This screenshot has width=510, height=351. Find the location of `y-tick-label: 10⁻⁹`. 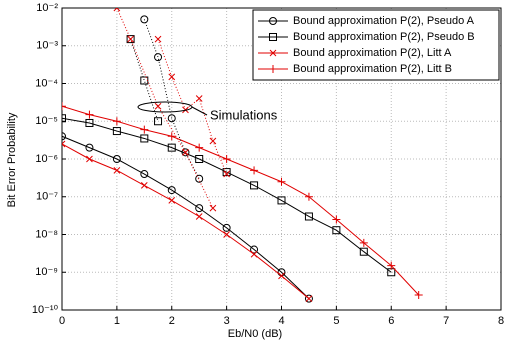

y-tick-label: 10⁻⁹ is located at coordinates (46, 272).